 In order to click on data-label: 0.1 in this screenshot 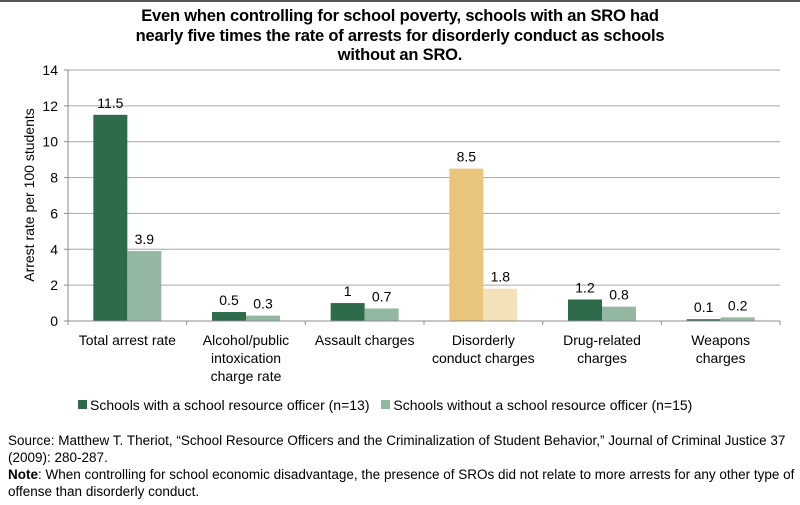, I will do `click(704, 307)`.